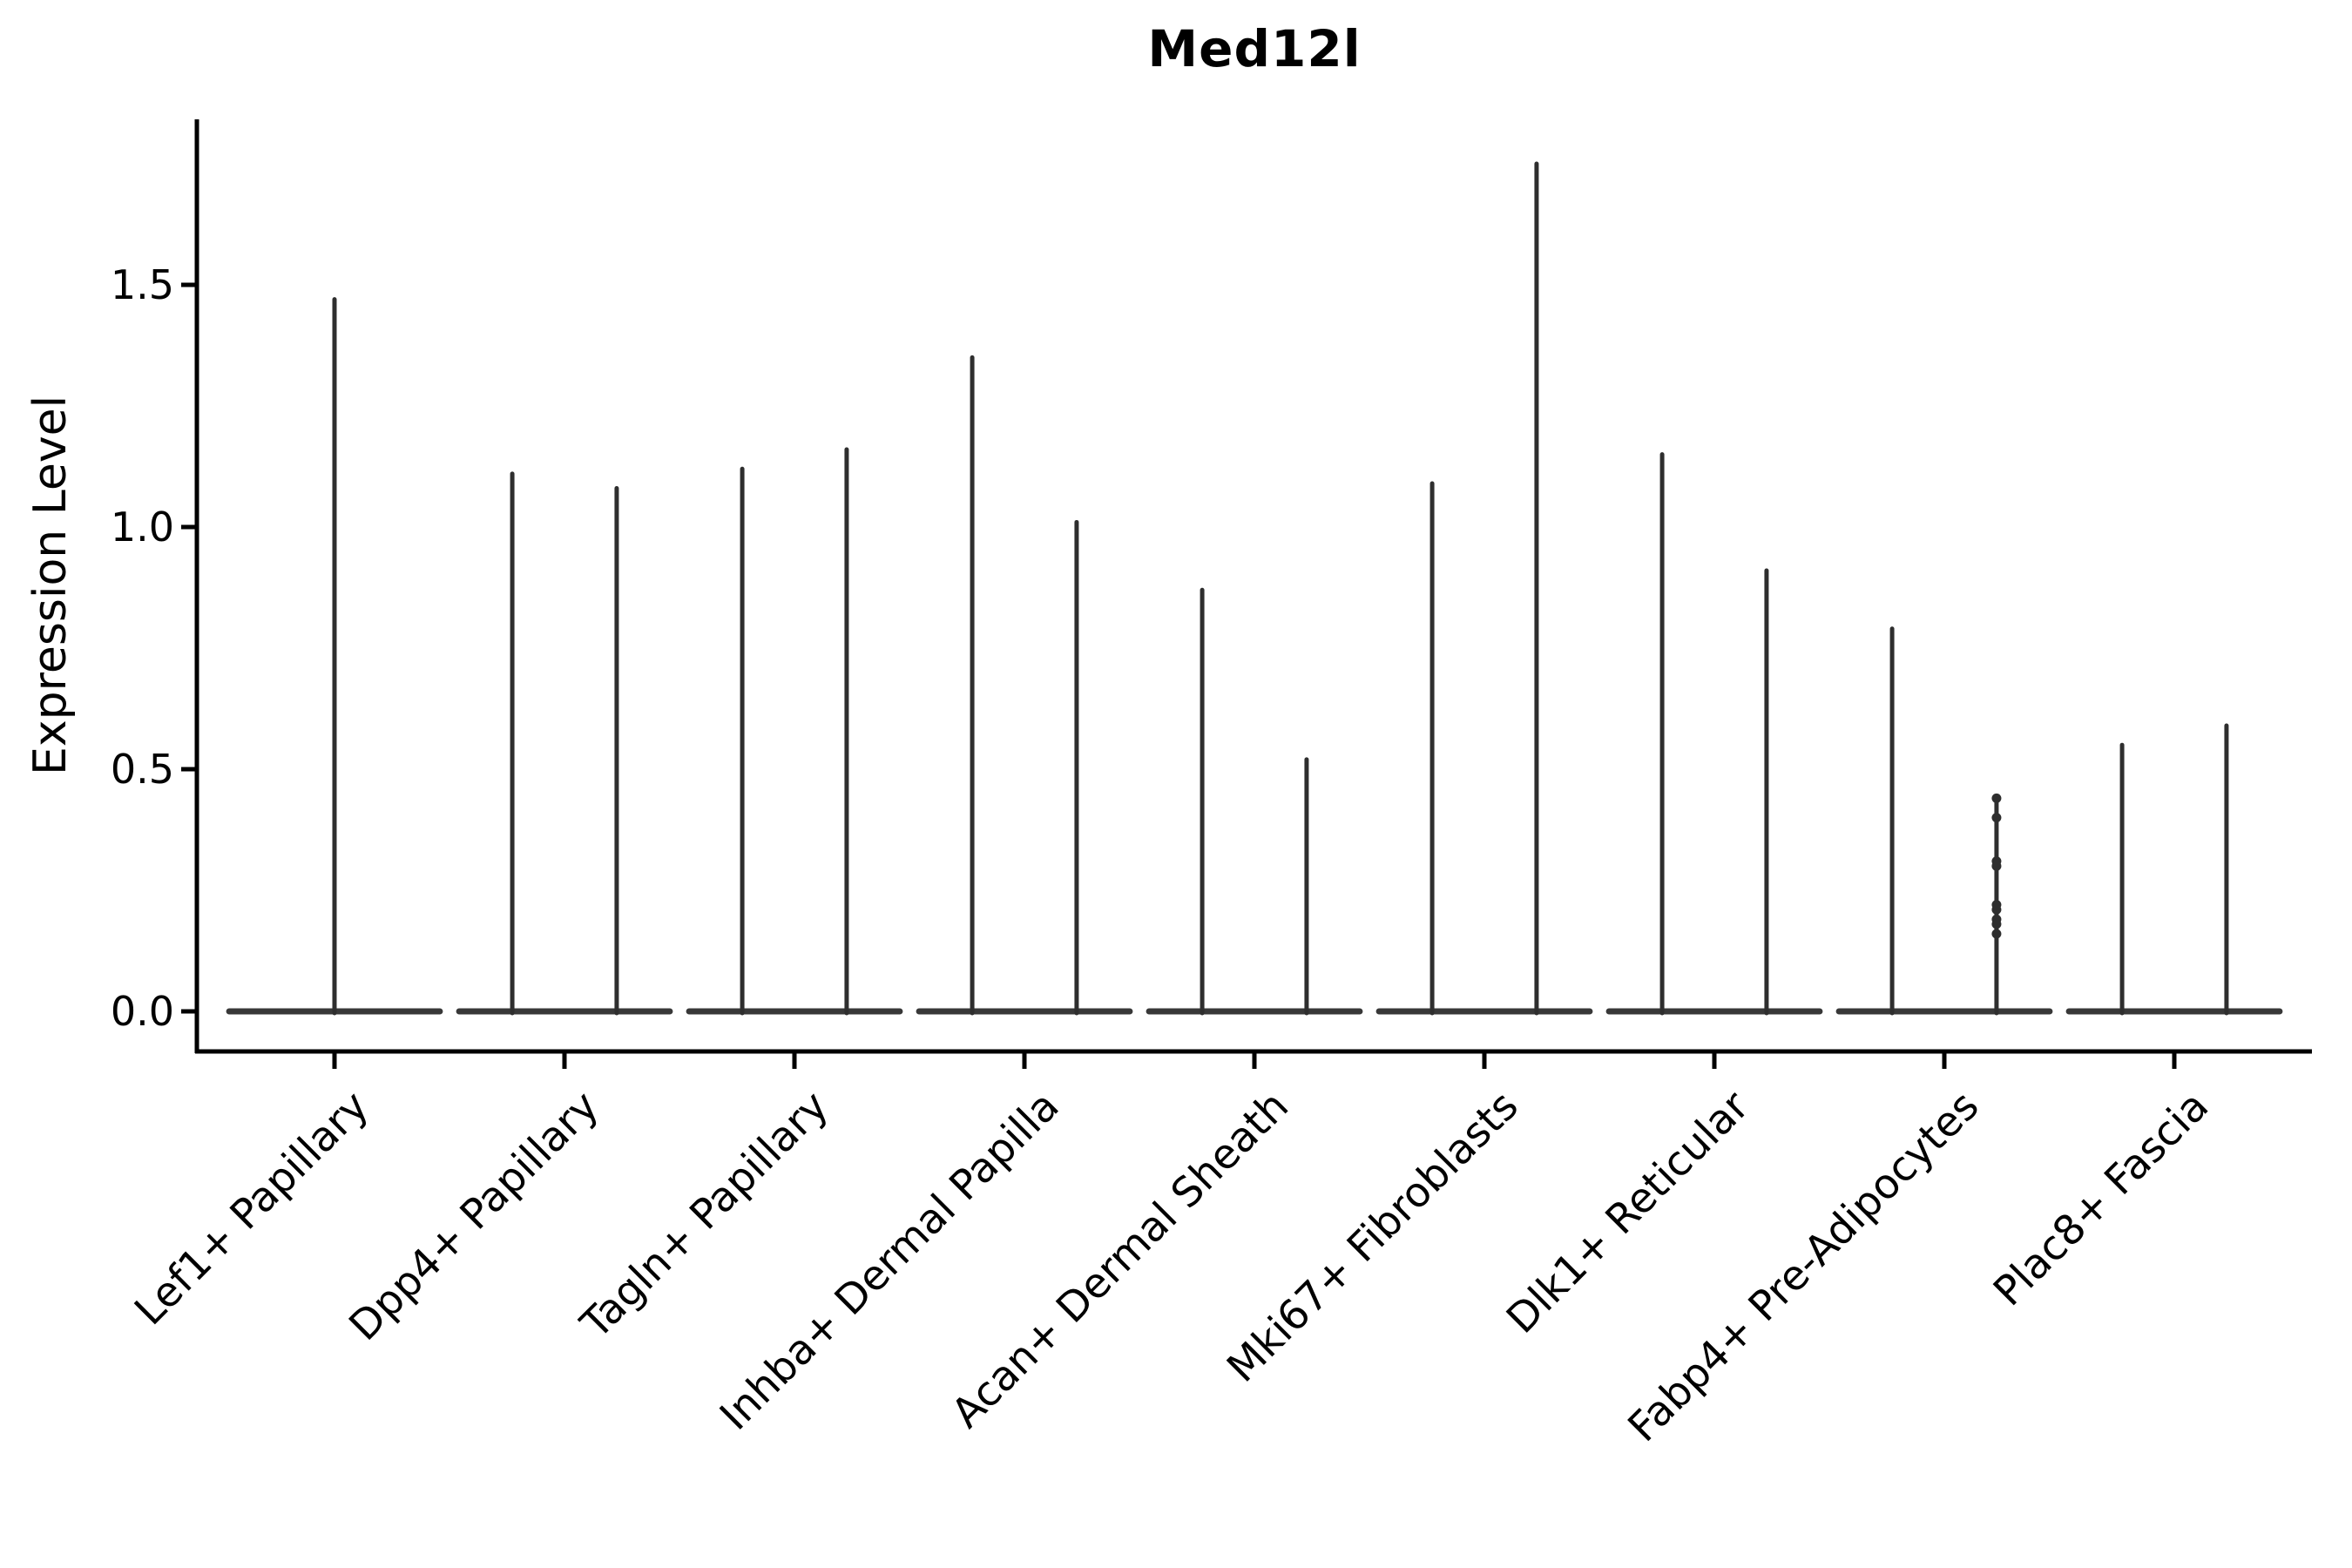  I want to click on chart-title: Med12l, so click(1254, 48).